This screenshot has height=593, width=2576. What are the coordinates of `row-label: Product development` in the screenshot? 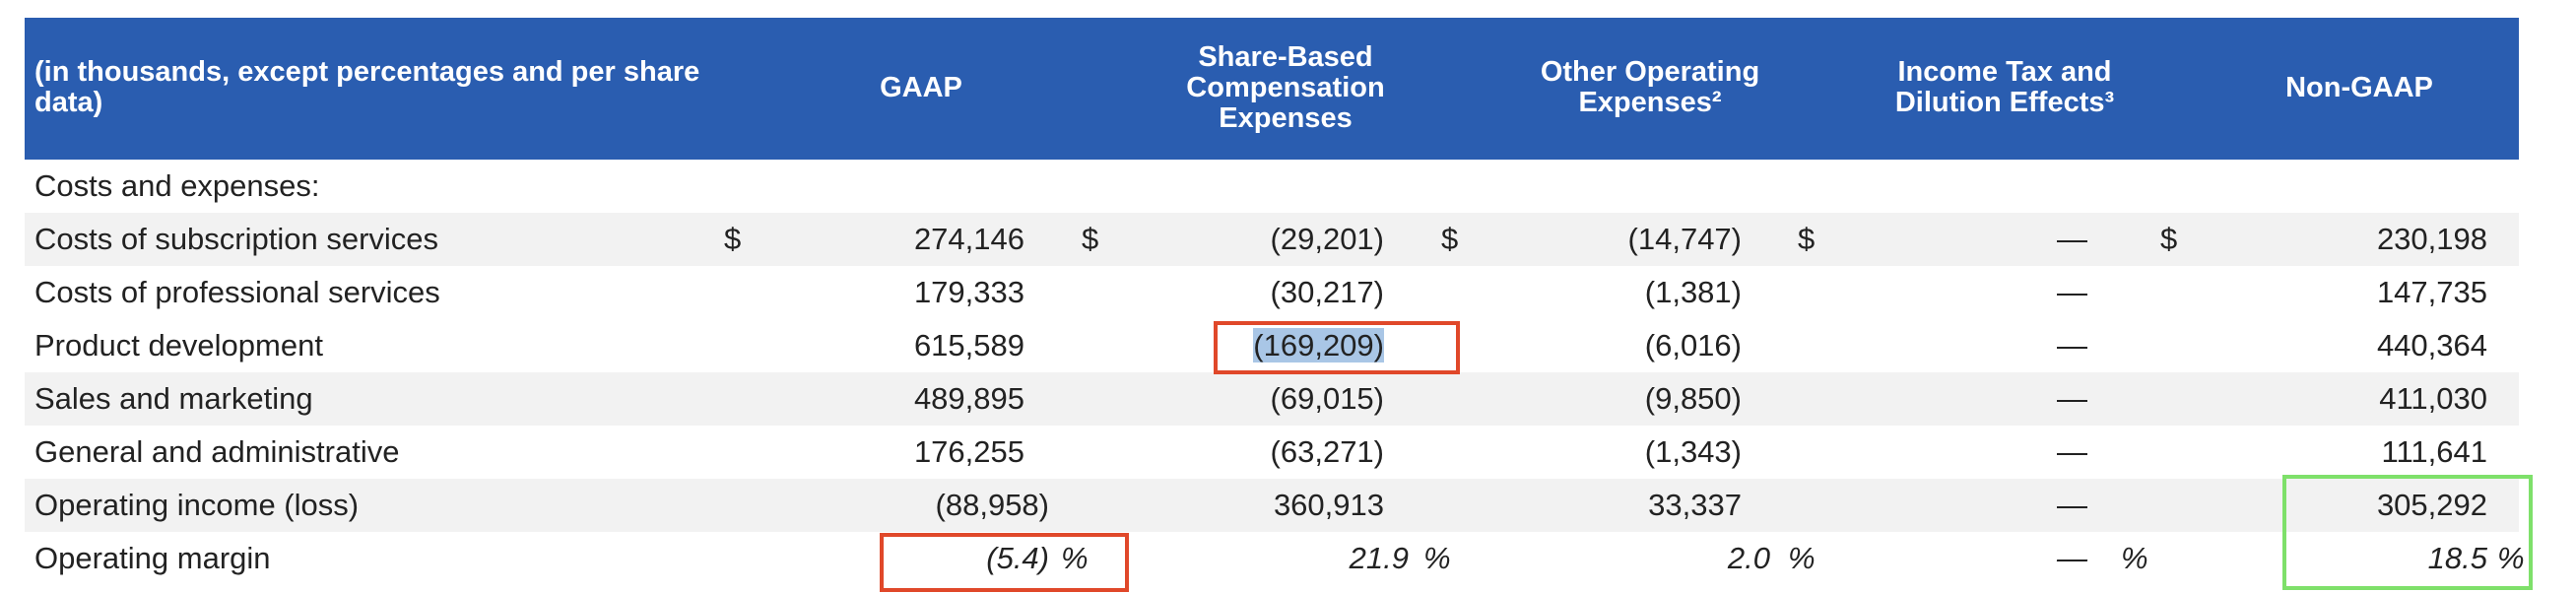 It's located at (179, 345).